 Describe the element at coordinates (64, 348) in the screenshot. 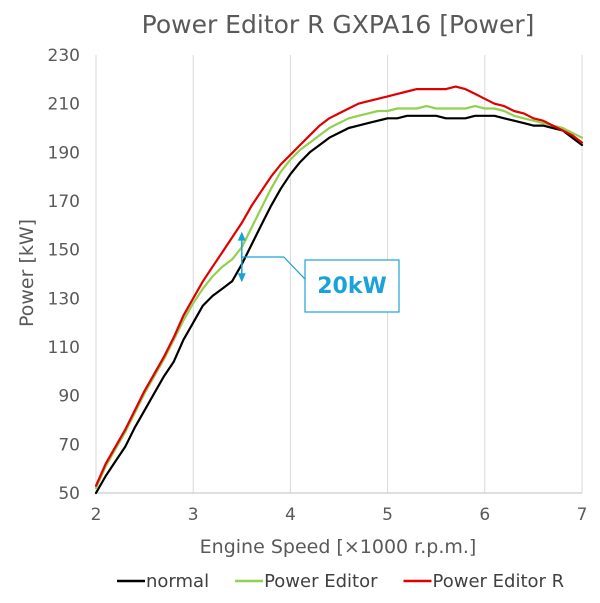

I see `y-tick-label: 110` at that location.